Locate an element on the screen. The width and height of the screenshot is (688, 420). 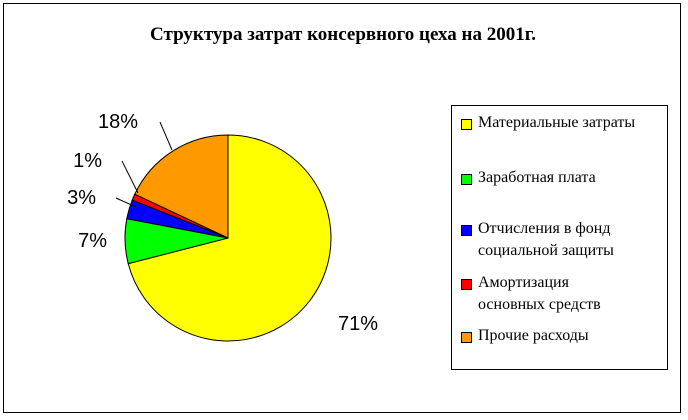
legend-label-line: Амортизация is located at coordinates (523, 282).